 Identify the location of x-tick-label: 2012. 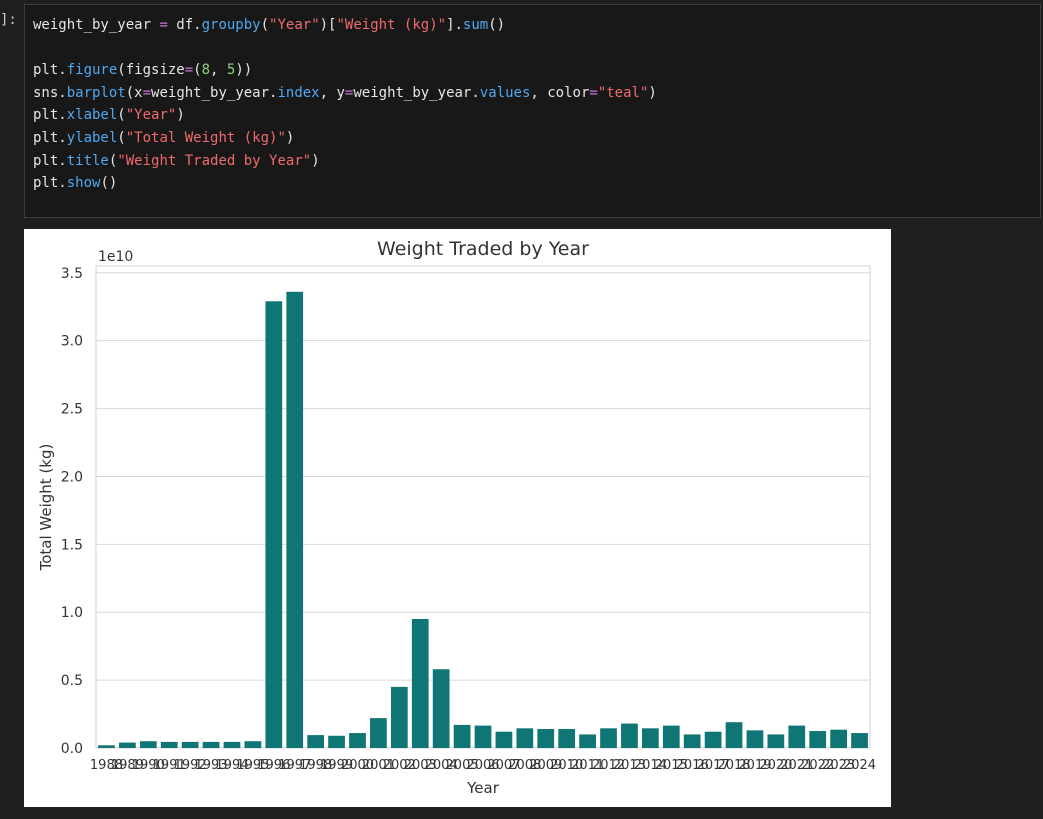
(608, 765).